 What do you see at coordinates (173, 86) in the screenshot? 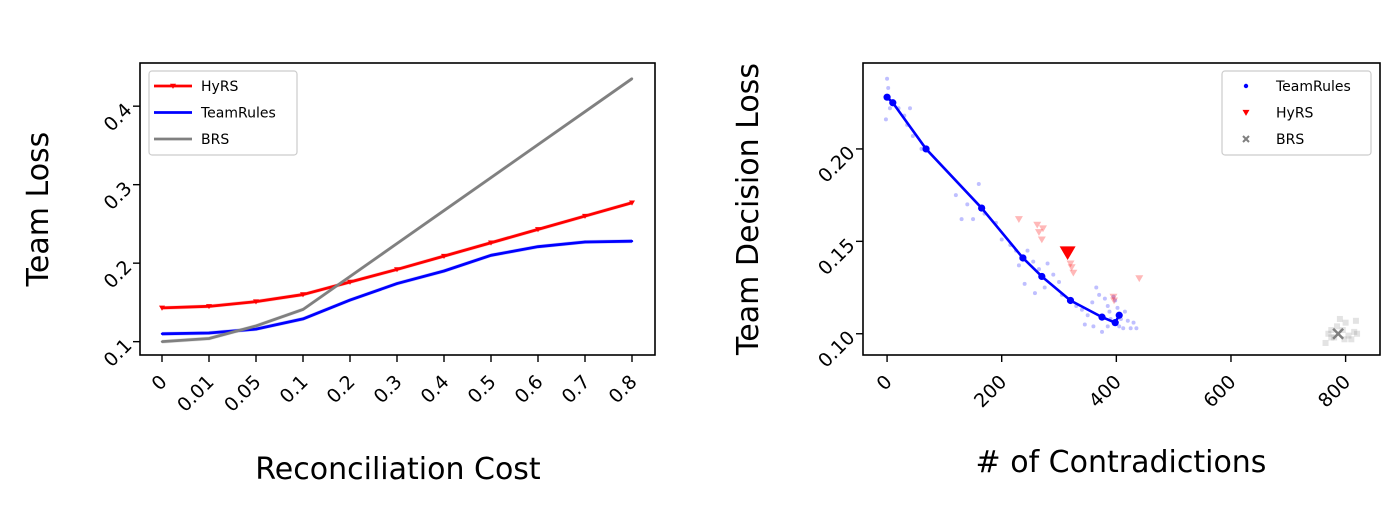
I see `left-legend-marker-hyrs` at bounding box center [173, 86].